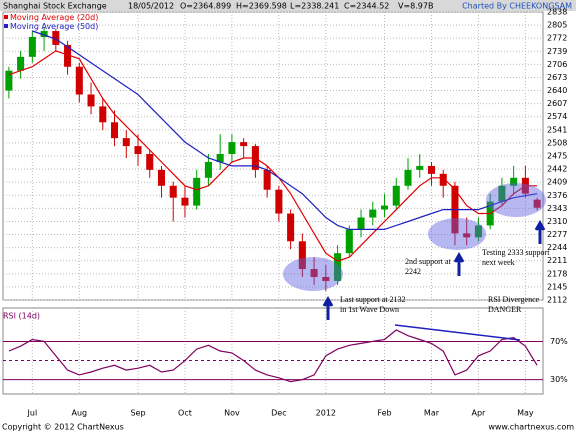  Describe the element at coordinates (63, 427) in the screenshot. I see `footer-copyright: Copyright © 2012 ChartNexus` at that location.